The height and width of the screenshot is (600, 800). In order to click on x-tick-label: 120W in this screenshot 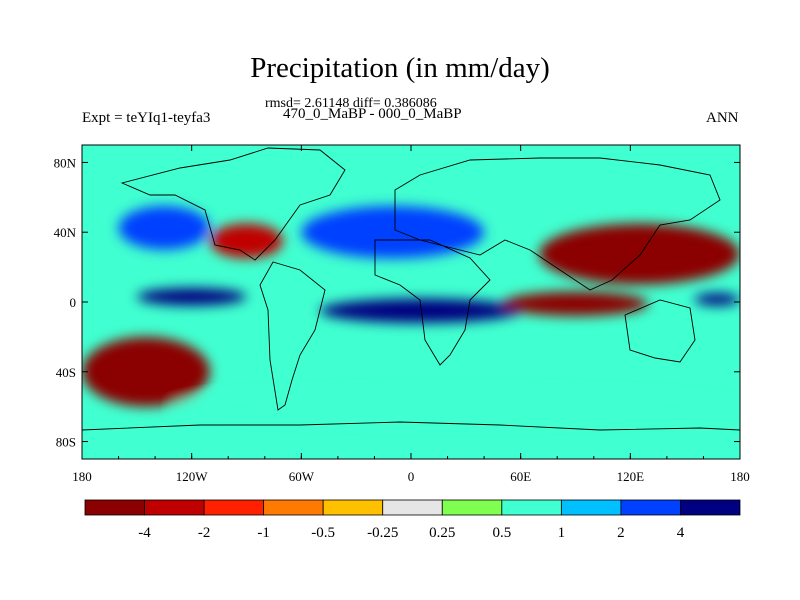, I will do `click(192, 476)`.